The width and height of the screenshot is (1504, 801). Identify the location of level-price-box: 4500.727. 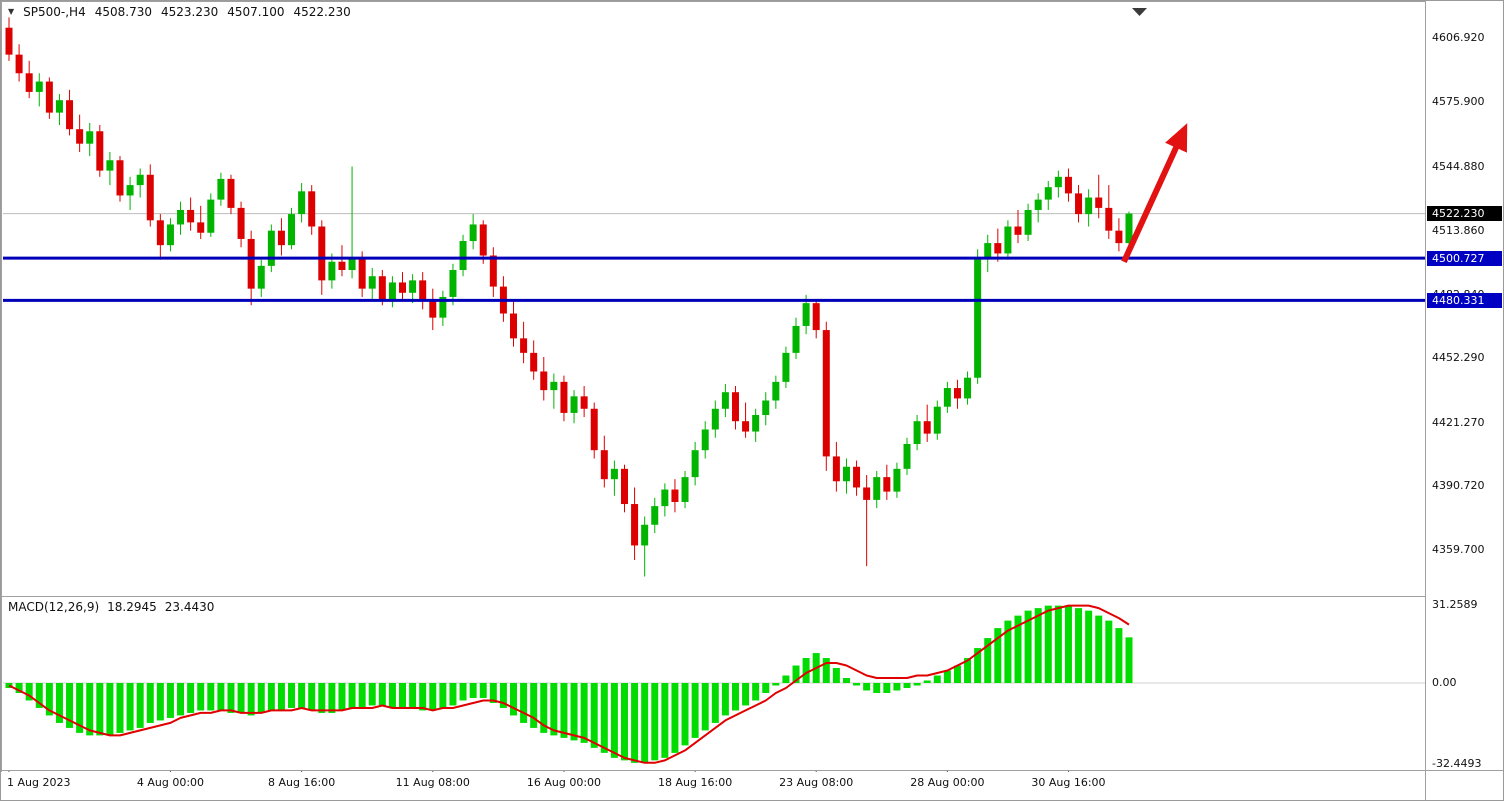
(1464, 258).